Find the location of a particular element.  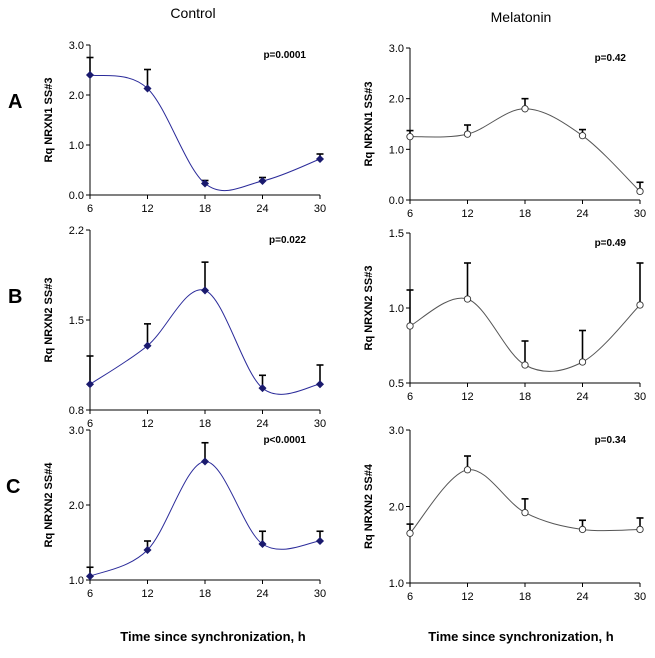

row-label-a: A is located at coordinates (15, 102).